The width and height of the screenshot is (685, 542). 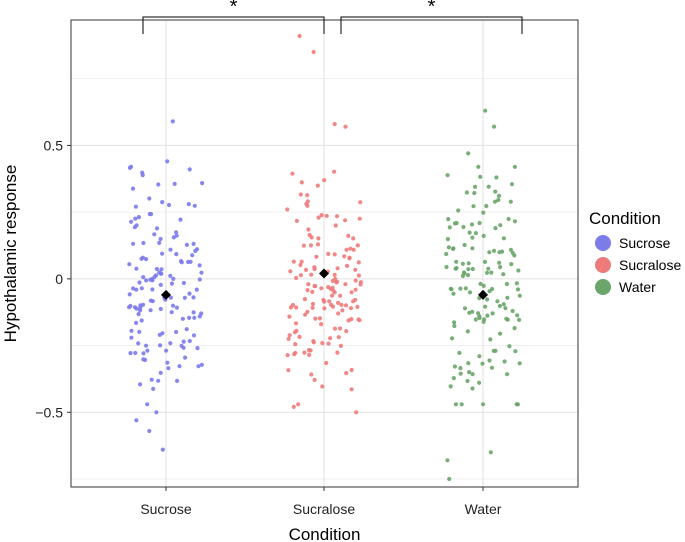 I want to click on legend-title: Condition, so click(x=625, y=218).